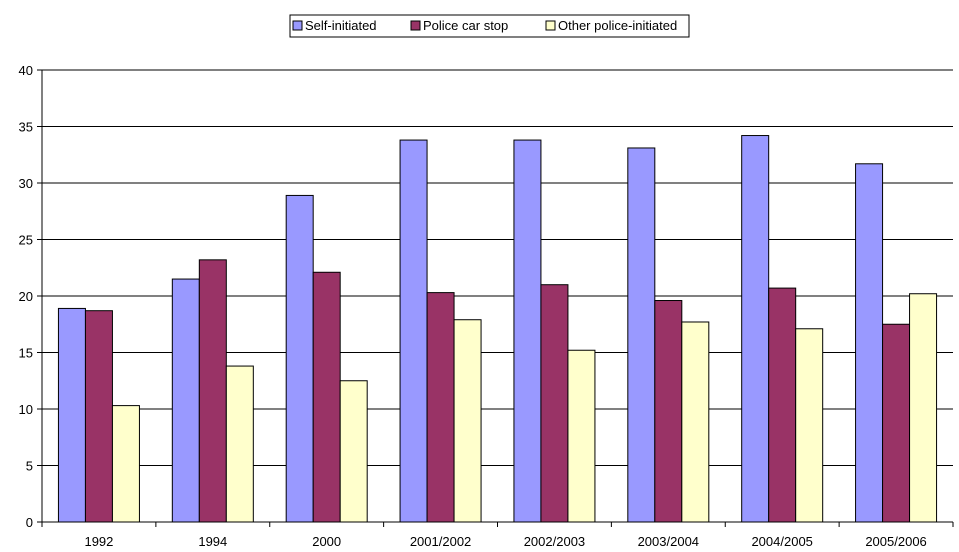 The width and height of the screenshot is (959, 552). Describe the element at coordinates (299, 358) in the screenshot. I see `bar-self-initiated-2000` at that location.